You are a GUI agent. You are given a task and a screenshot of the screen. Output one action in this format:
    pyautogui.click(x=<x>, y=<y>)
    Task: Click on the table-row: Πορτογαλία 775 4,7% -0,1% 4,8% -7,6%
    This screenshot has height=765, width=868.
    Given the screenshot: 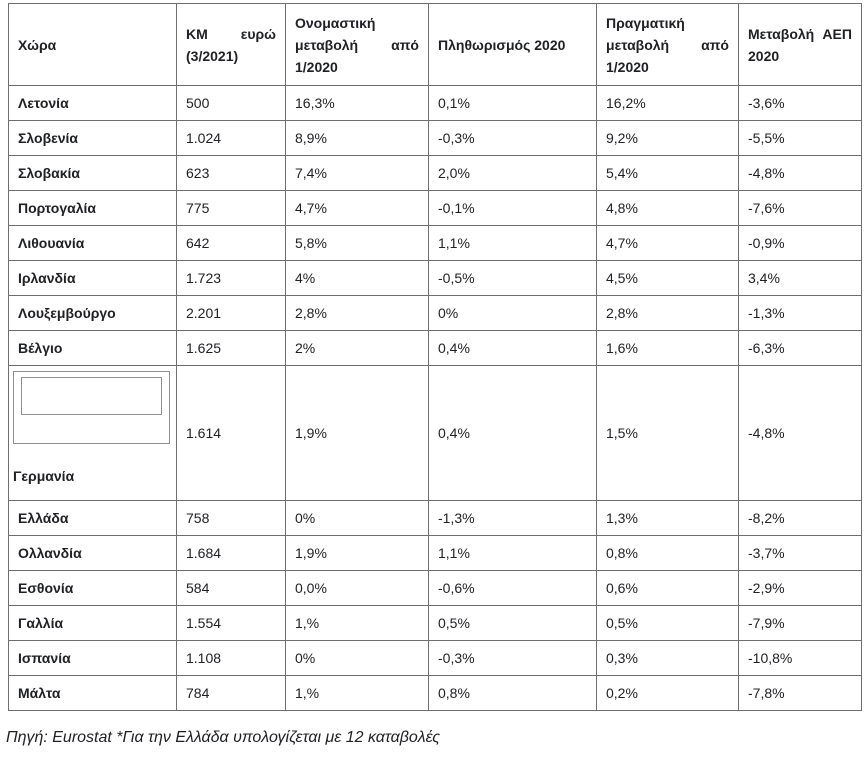 What is the action you would take?
    pyautogui.click(x=435, y=208)
    